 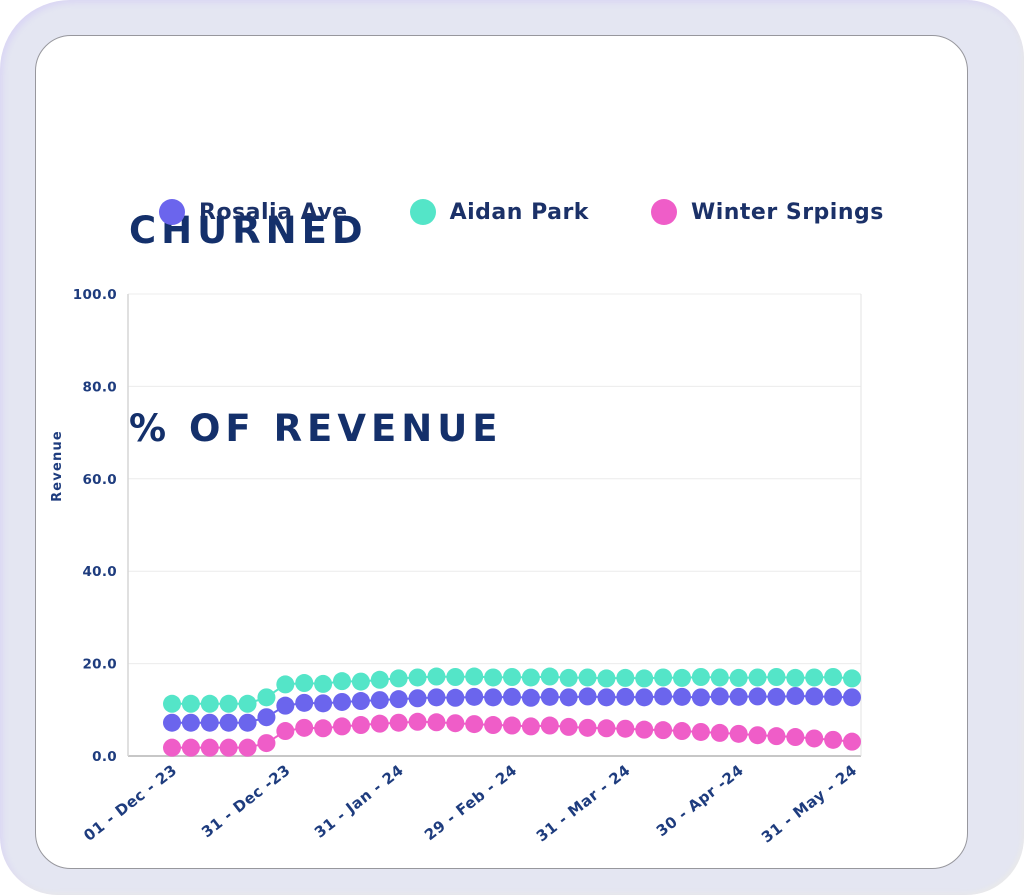 I want to click on x-tick-label: 01 - Dec - 23, so click(x=130, y=803).